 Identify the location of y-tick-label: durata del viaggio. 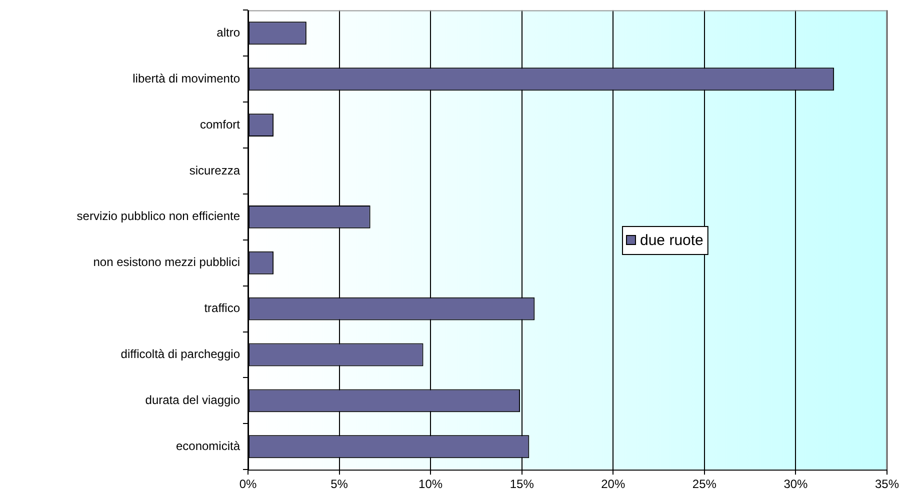
(192, 400).